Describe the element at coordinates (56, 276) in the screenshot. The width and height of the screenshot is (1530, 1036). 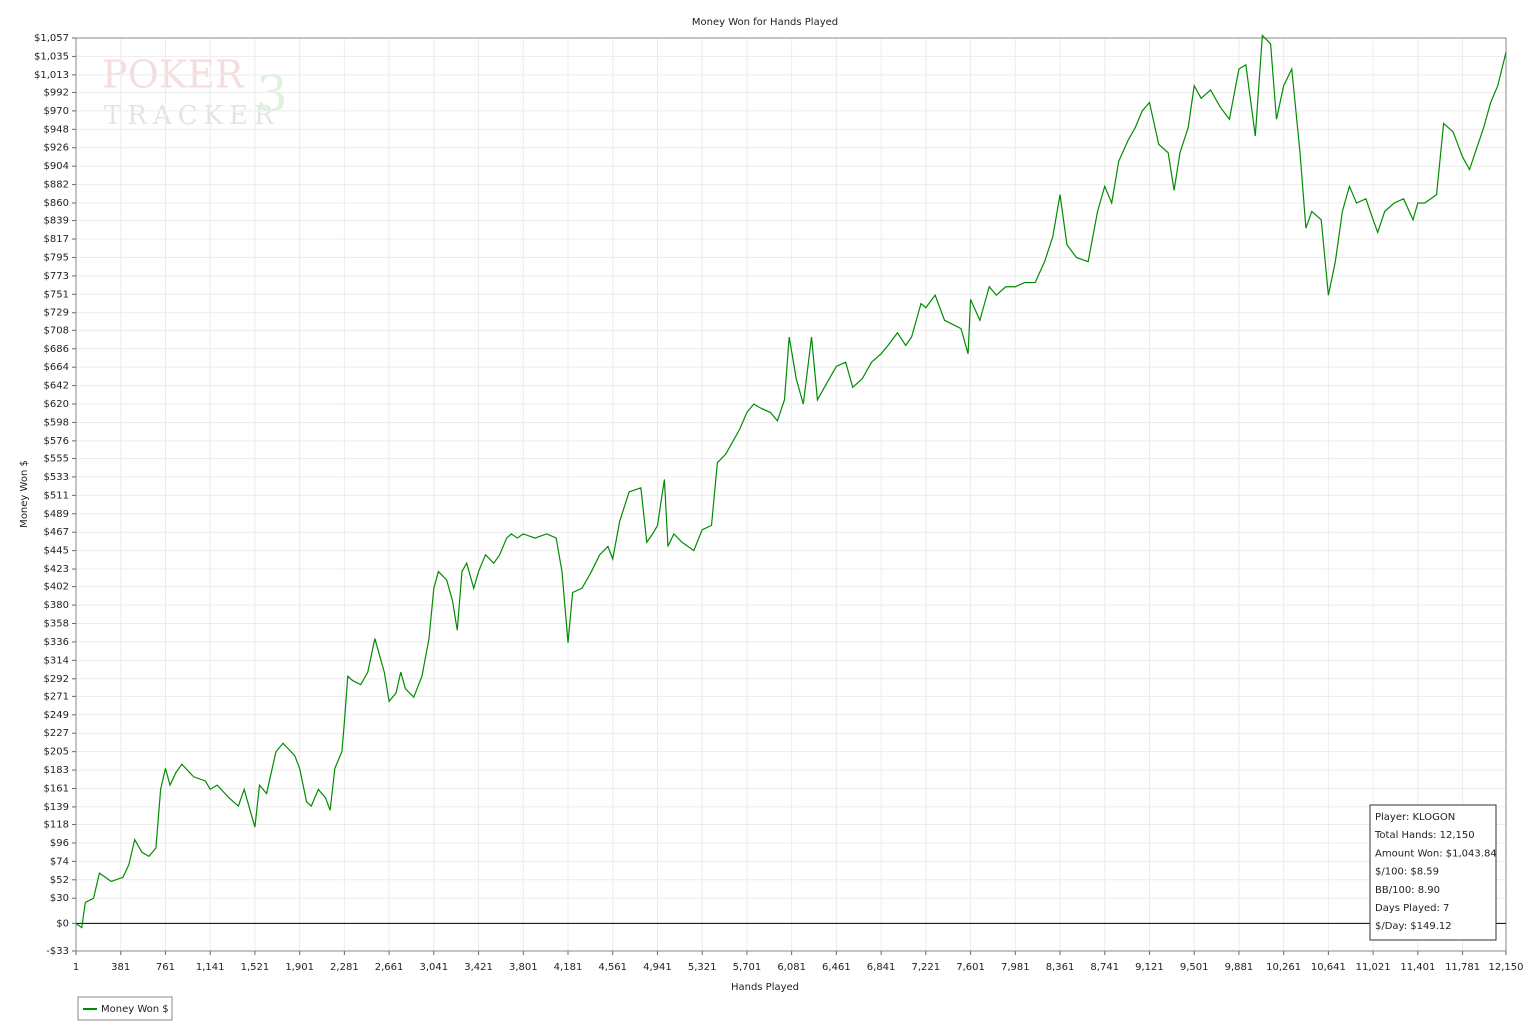
I see `y-tick-label: $773` at that location.